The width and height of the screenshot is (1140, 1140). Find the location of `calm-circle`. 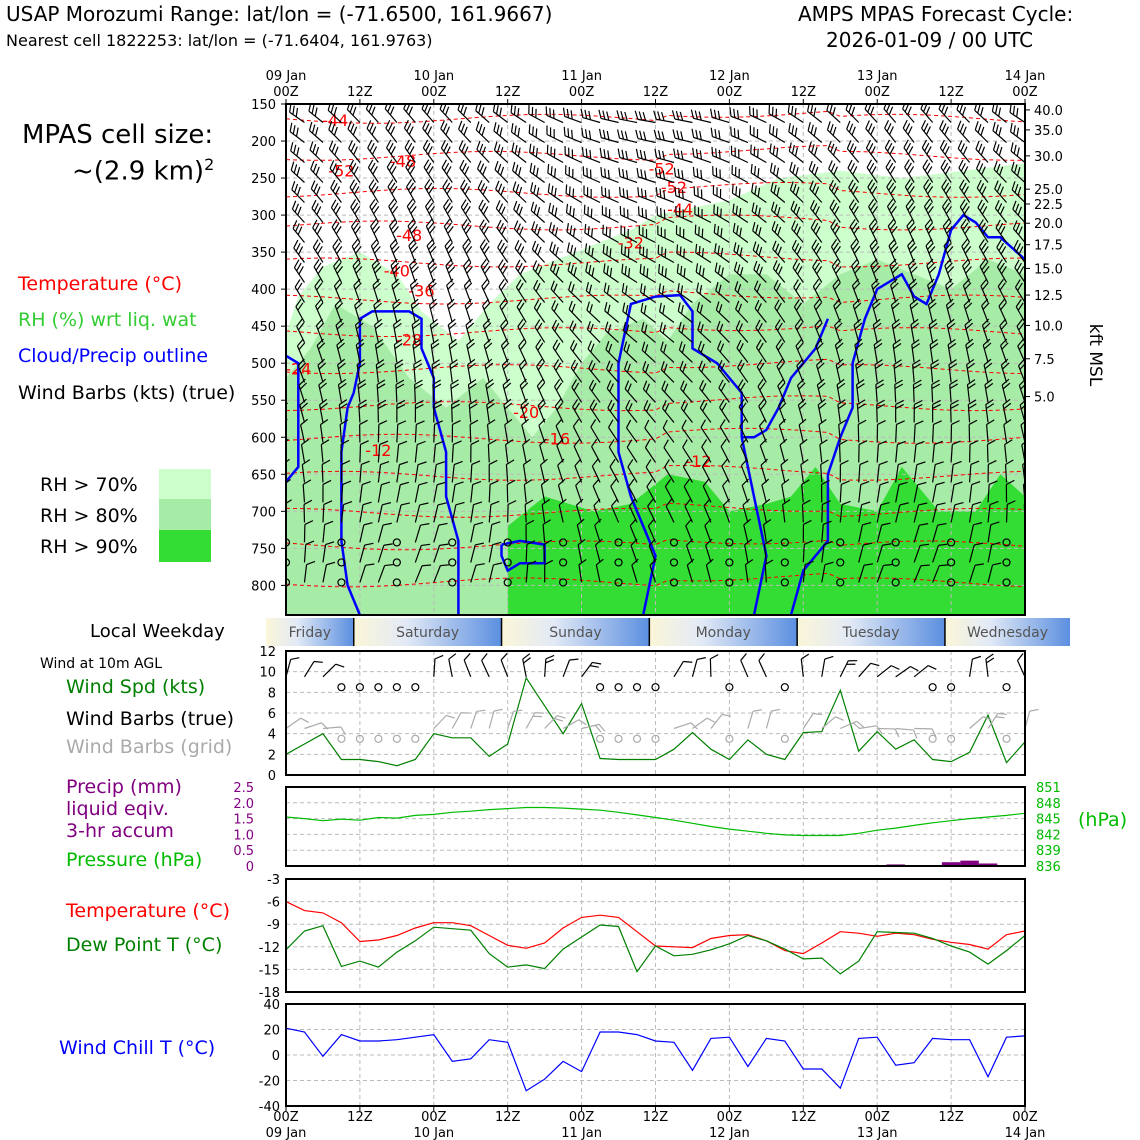

calm-circle is located at coordinates (563, 542).